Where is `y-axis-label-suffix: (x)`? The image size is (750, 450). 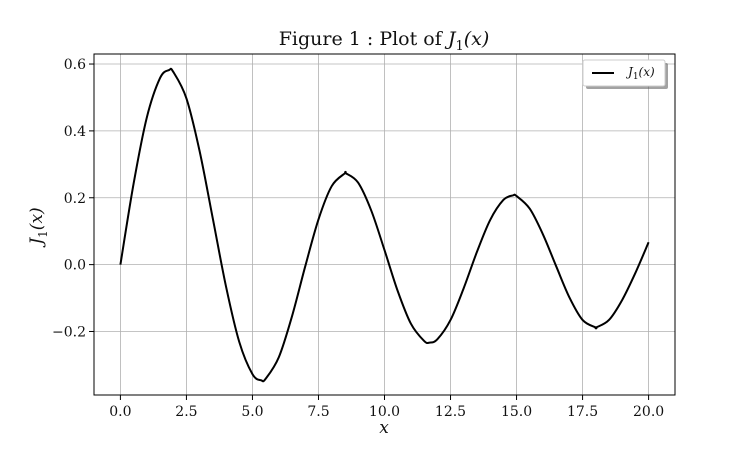 y-axis-label-suffix: (x) is located at coordinates (37, 218).